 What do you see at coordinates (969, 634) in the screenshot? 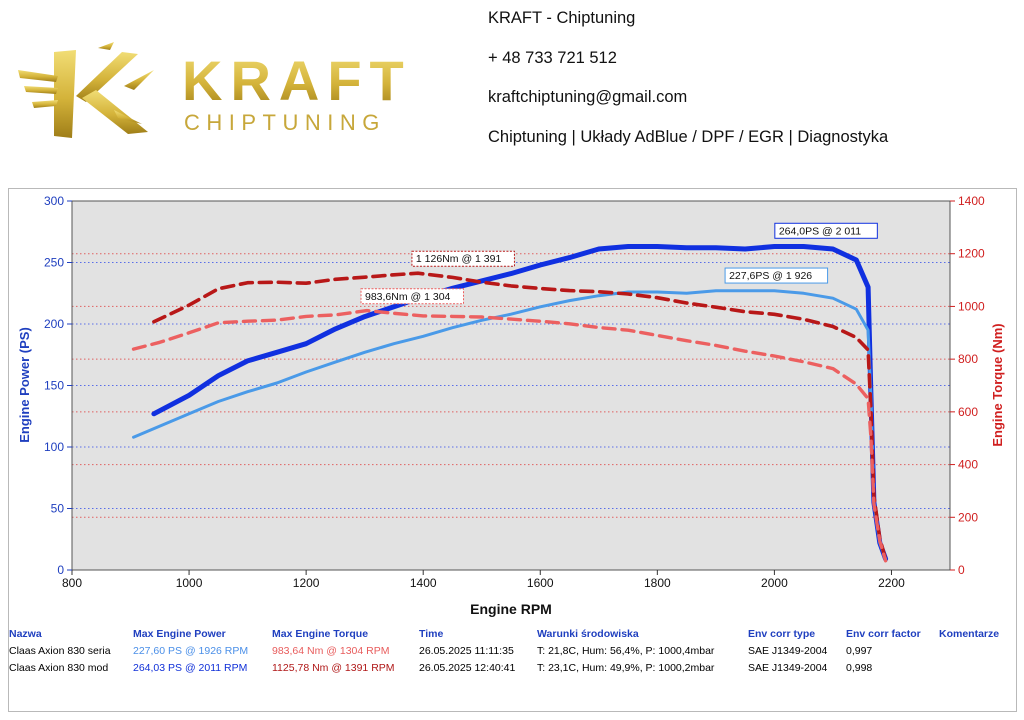
I see `header-comments: Komentarze` at bounding box center [969, 634].